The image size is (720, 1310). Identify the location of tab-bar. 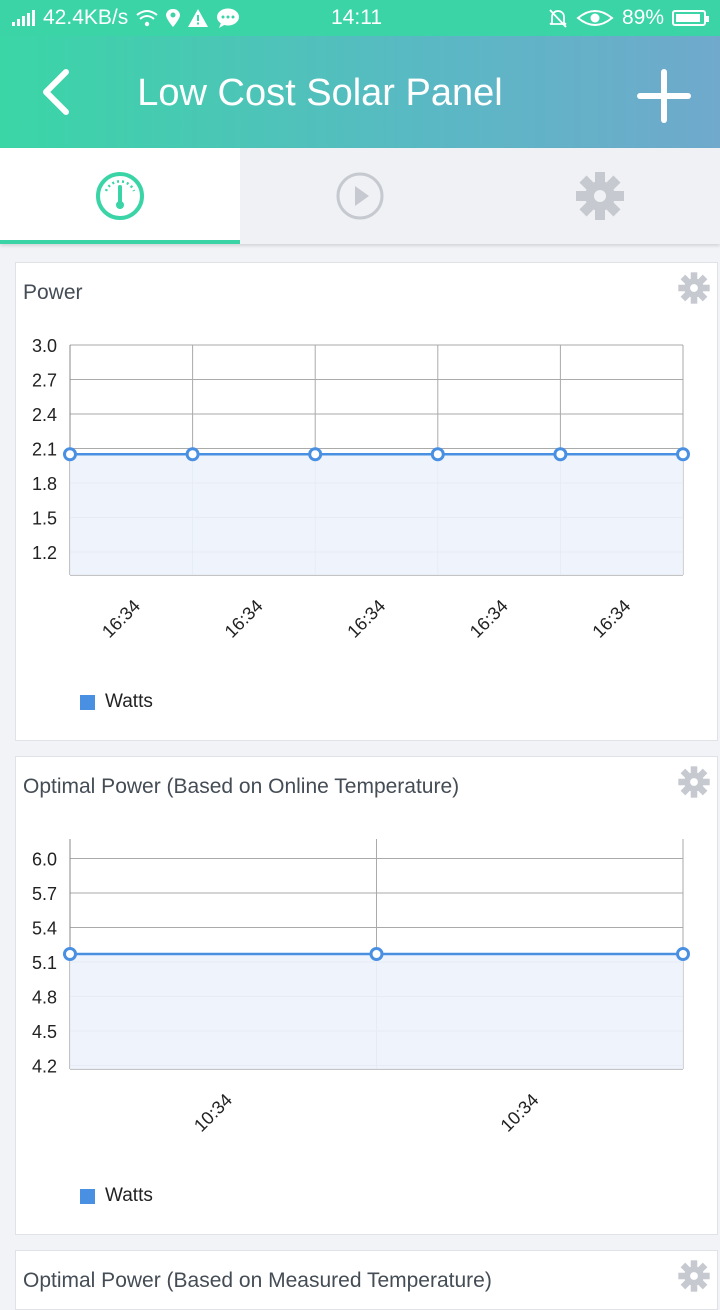
(360, 196).